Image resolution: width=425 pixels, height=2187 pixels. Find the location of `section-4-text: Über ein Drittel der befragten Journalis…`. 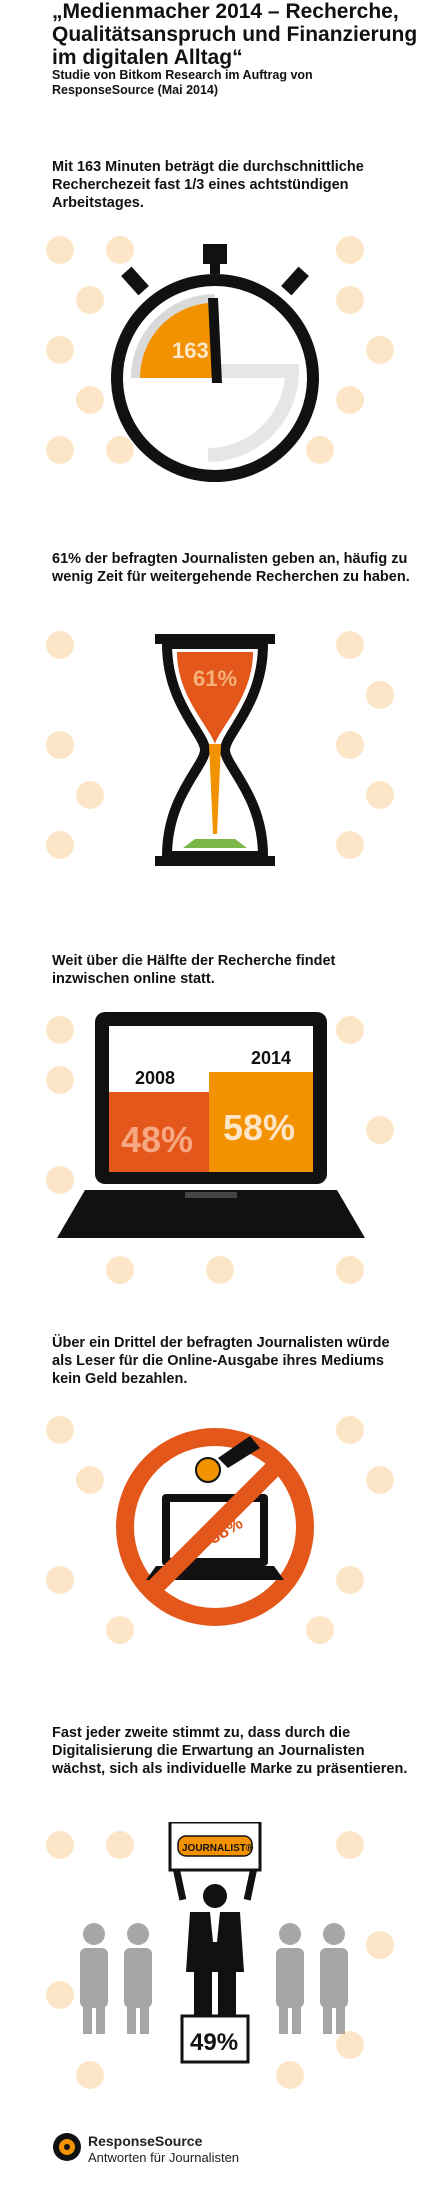

section-4-text: Über ein Drittel der befragten Journalis… is located at coordinates (221, 1361).